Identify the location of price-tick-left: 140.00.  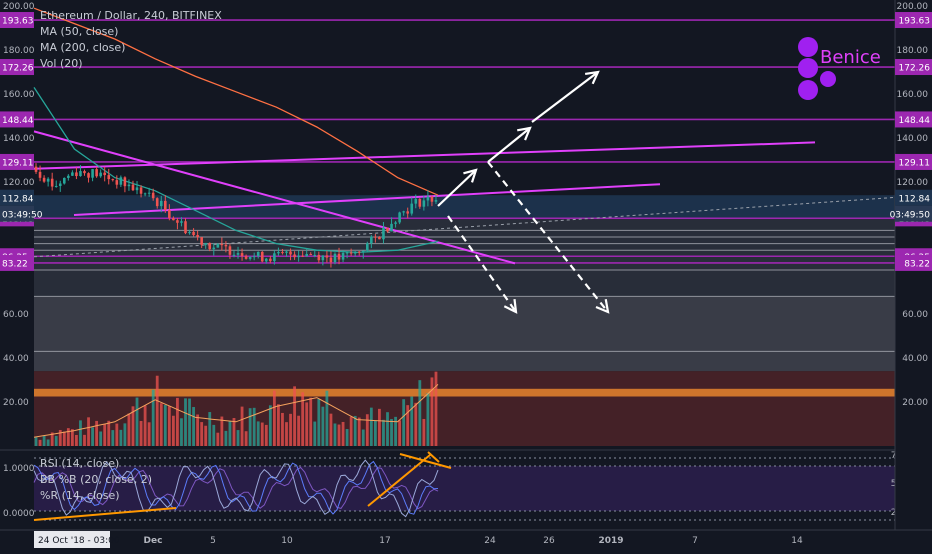
(19, 139).